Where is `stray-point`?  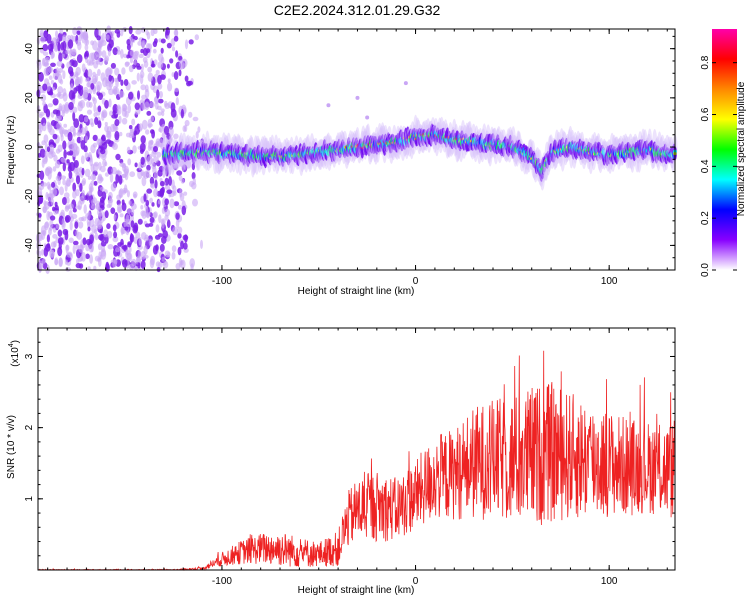
stray-point is located at coordinates (405, 83).